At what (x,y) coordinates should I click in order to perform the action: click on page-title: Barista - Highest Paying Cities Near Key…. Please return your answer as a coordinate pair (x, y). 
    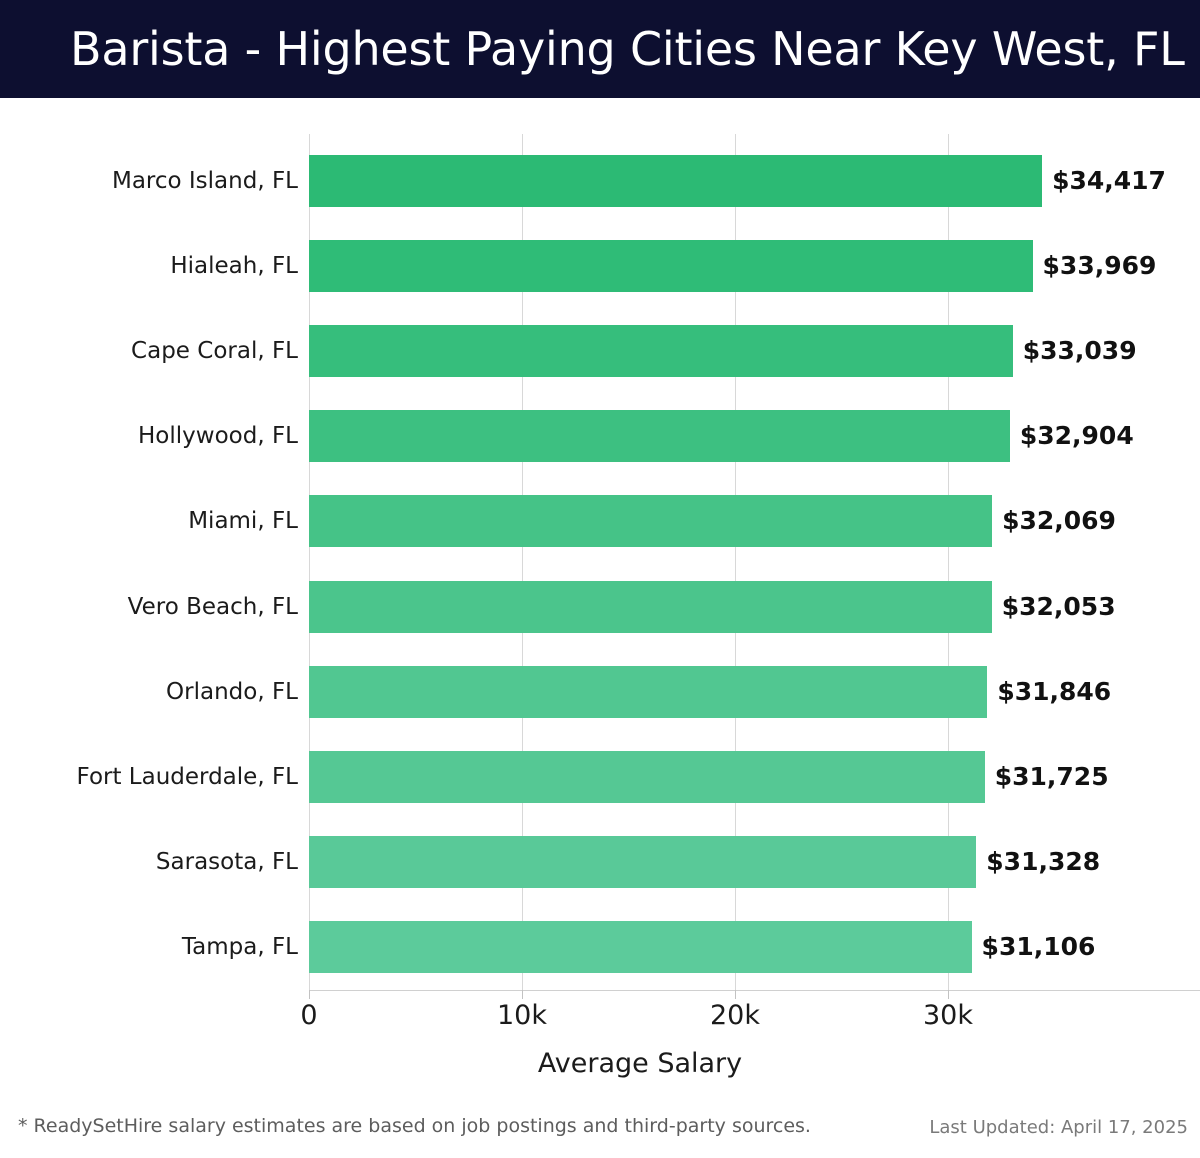
    Looking at the image, I should click on (627, 49).